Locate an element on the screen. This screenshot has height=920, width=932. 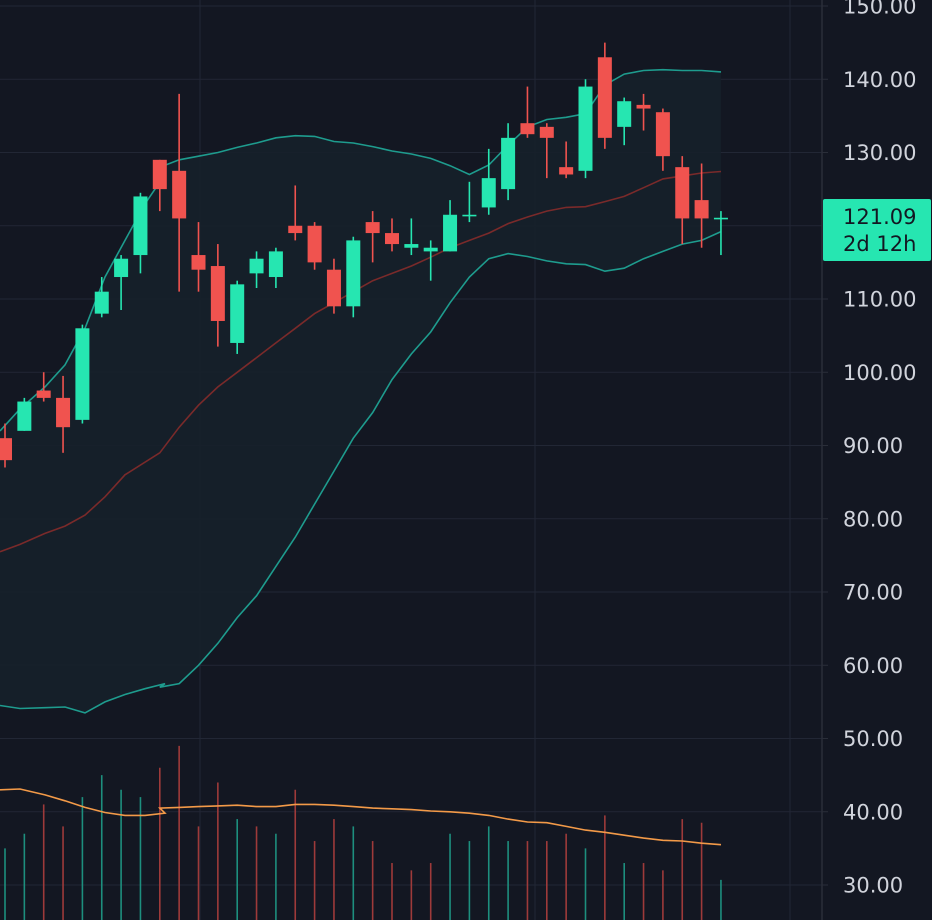
last-price-tag: 121.09 2d 12h is located at coordinates (877, 230).